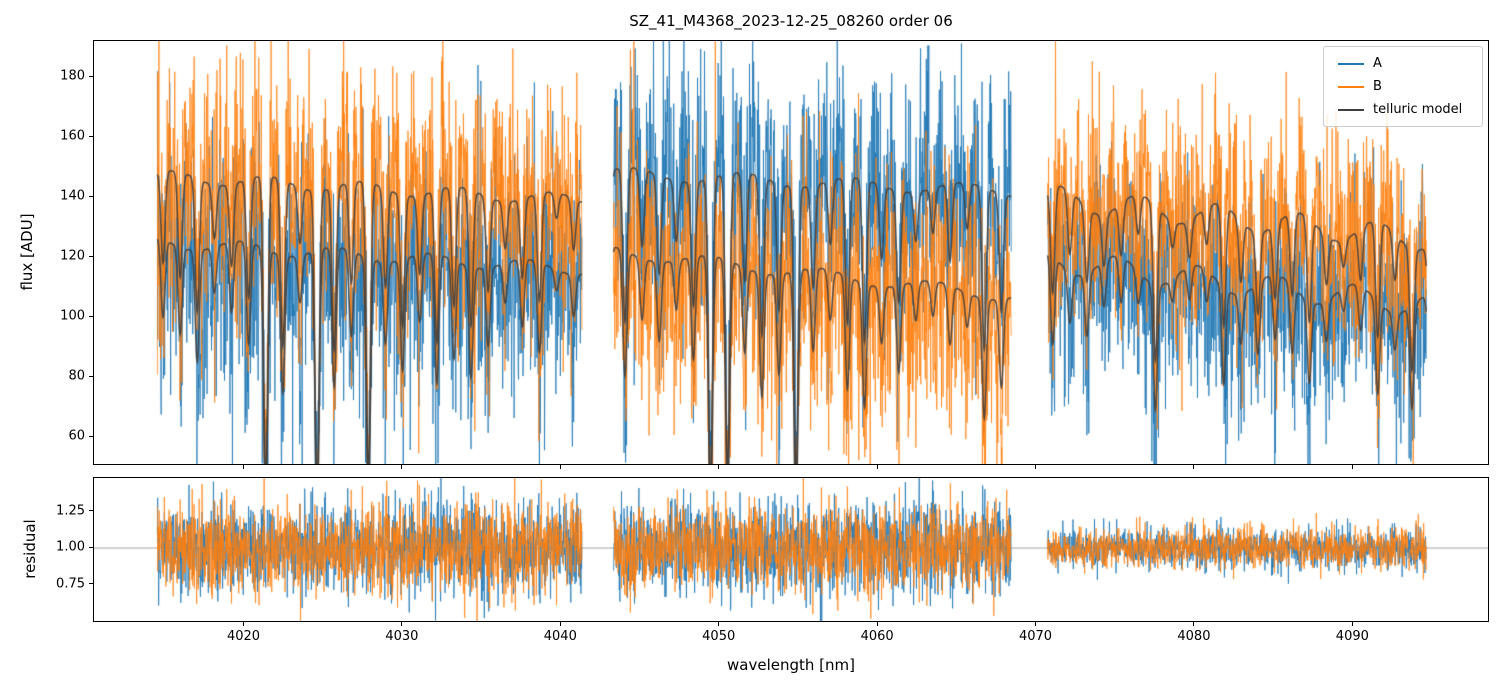  I want to click on legend-item-b: B, so click(1403, 86).